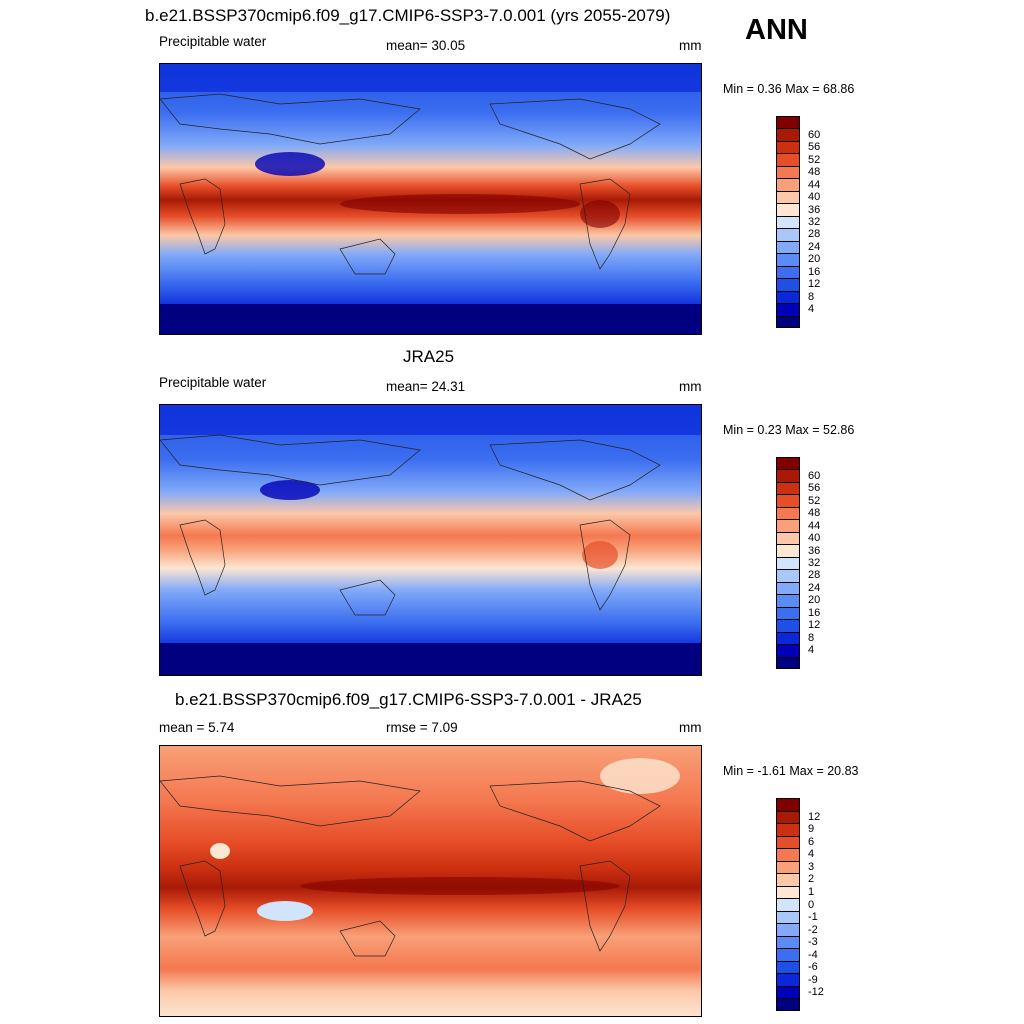 Image resolution: width=1024 pixels, height=1024 pixels. What do you see at coordinates (426, 45) in the screenshot?
I see `panel-1-mean-label: mean= 30.05` at bounding box center [426, 45].